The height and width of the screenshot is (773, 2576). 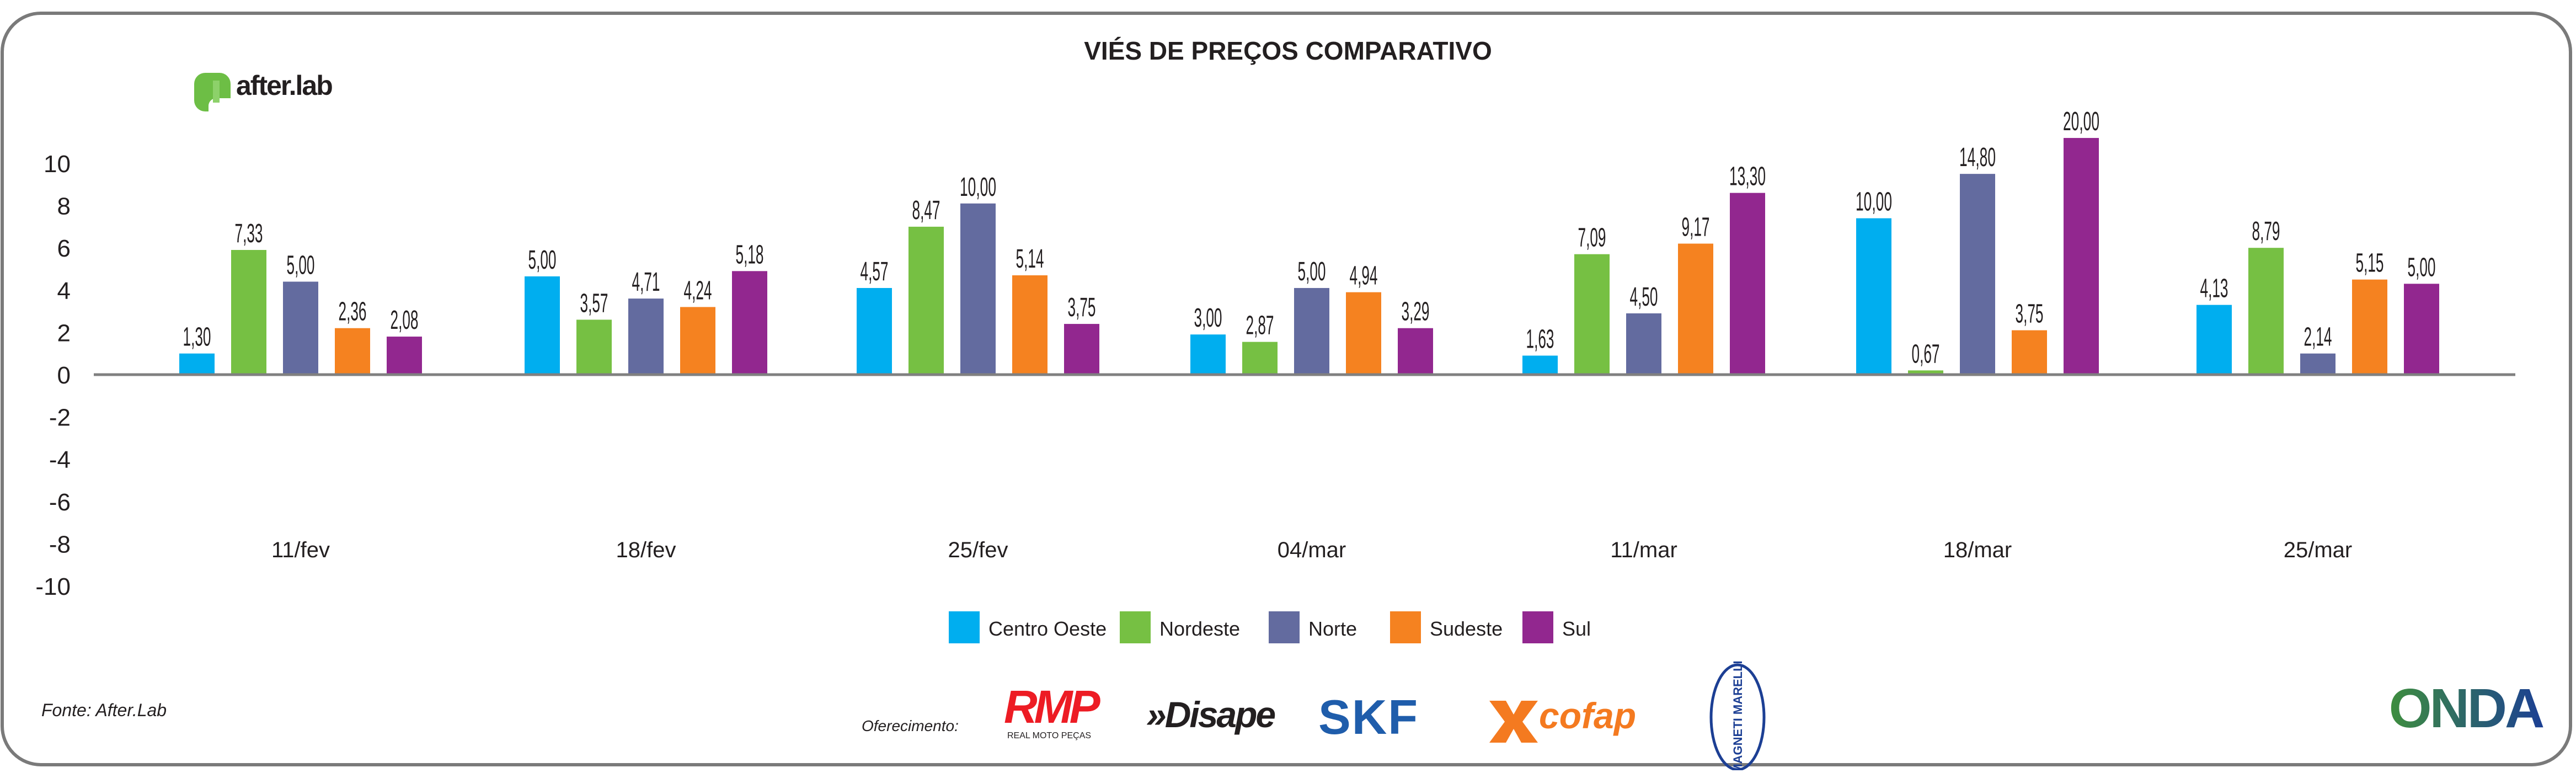 What do you see at coordinates (1047, 628) in the screenshot?
I see `legend-label: Centro Oeste` at bounding box center [1047, 628].